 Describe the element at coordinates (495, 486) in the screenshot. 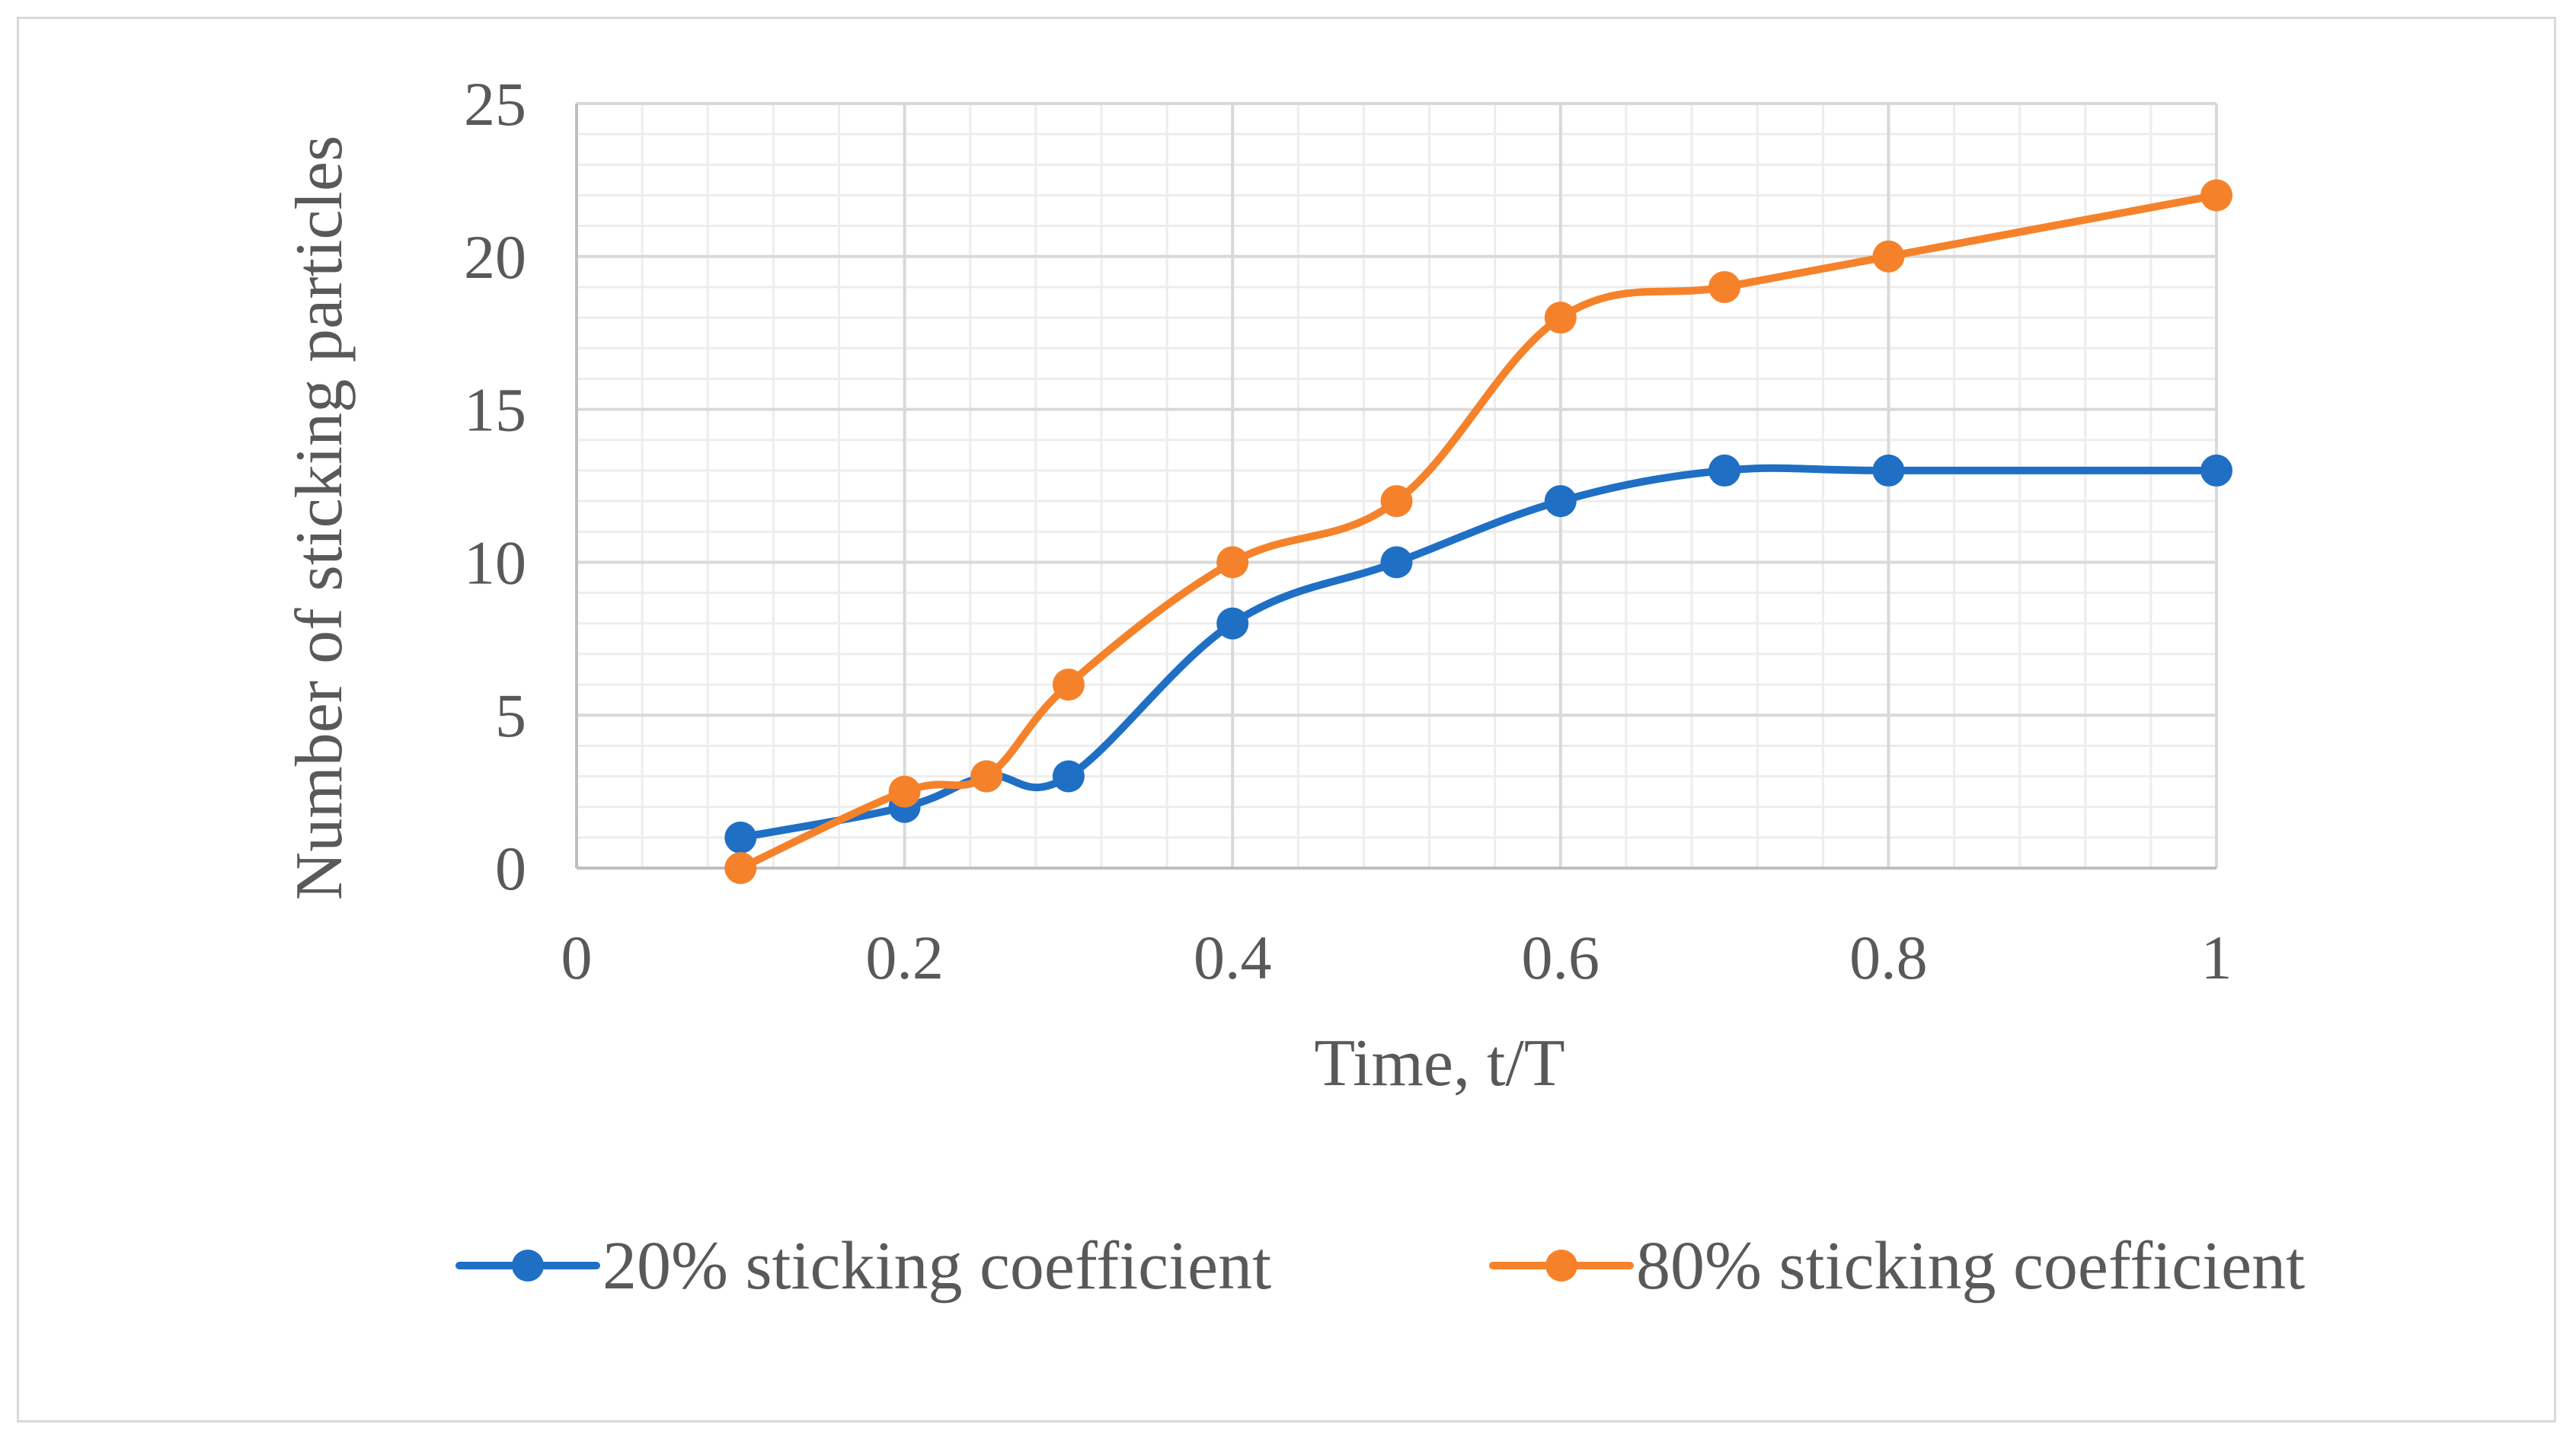

I see `y-tick-labels: 0 5 10 15 20 25` at that location.